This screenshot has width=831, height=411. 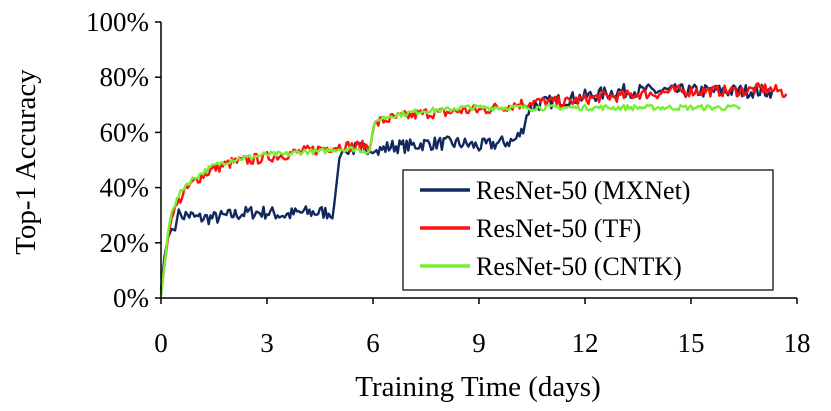 I want to click on y-axis-ticks: 0% 20% 40% 60% 80% 100%, so click(x=123, y=160).